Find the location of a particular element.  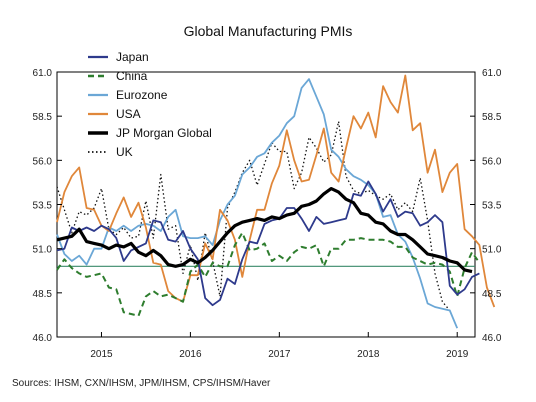

legend-label: UK is located at coordinates (124, 152).